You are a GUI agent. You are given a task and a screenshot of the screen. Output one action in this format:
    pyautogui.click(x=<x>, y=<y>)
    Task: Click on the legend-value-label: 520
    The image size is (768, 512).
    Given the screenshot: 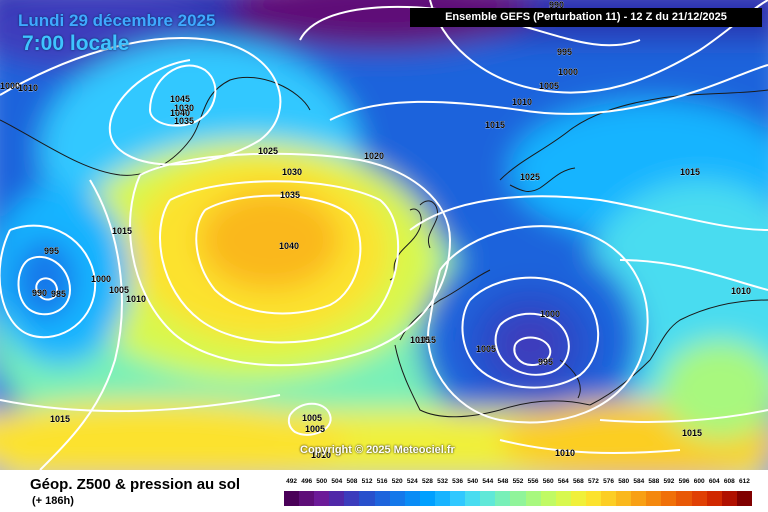 What is the action you would take?
    pyautogui.click(x=397, y=481)
    